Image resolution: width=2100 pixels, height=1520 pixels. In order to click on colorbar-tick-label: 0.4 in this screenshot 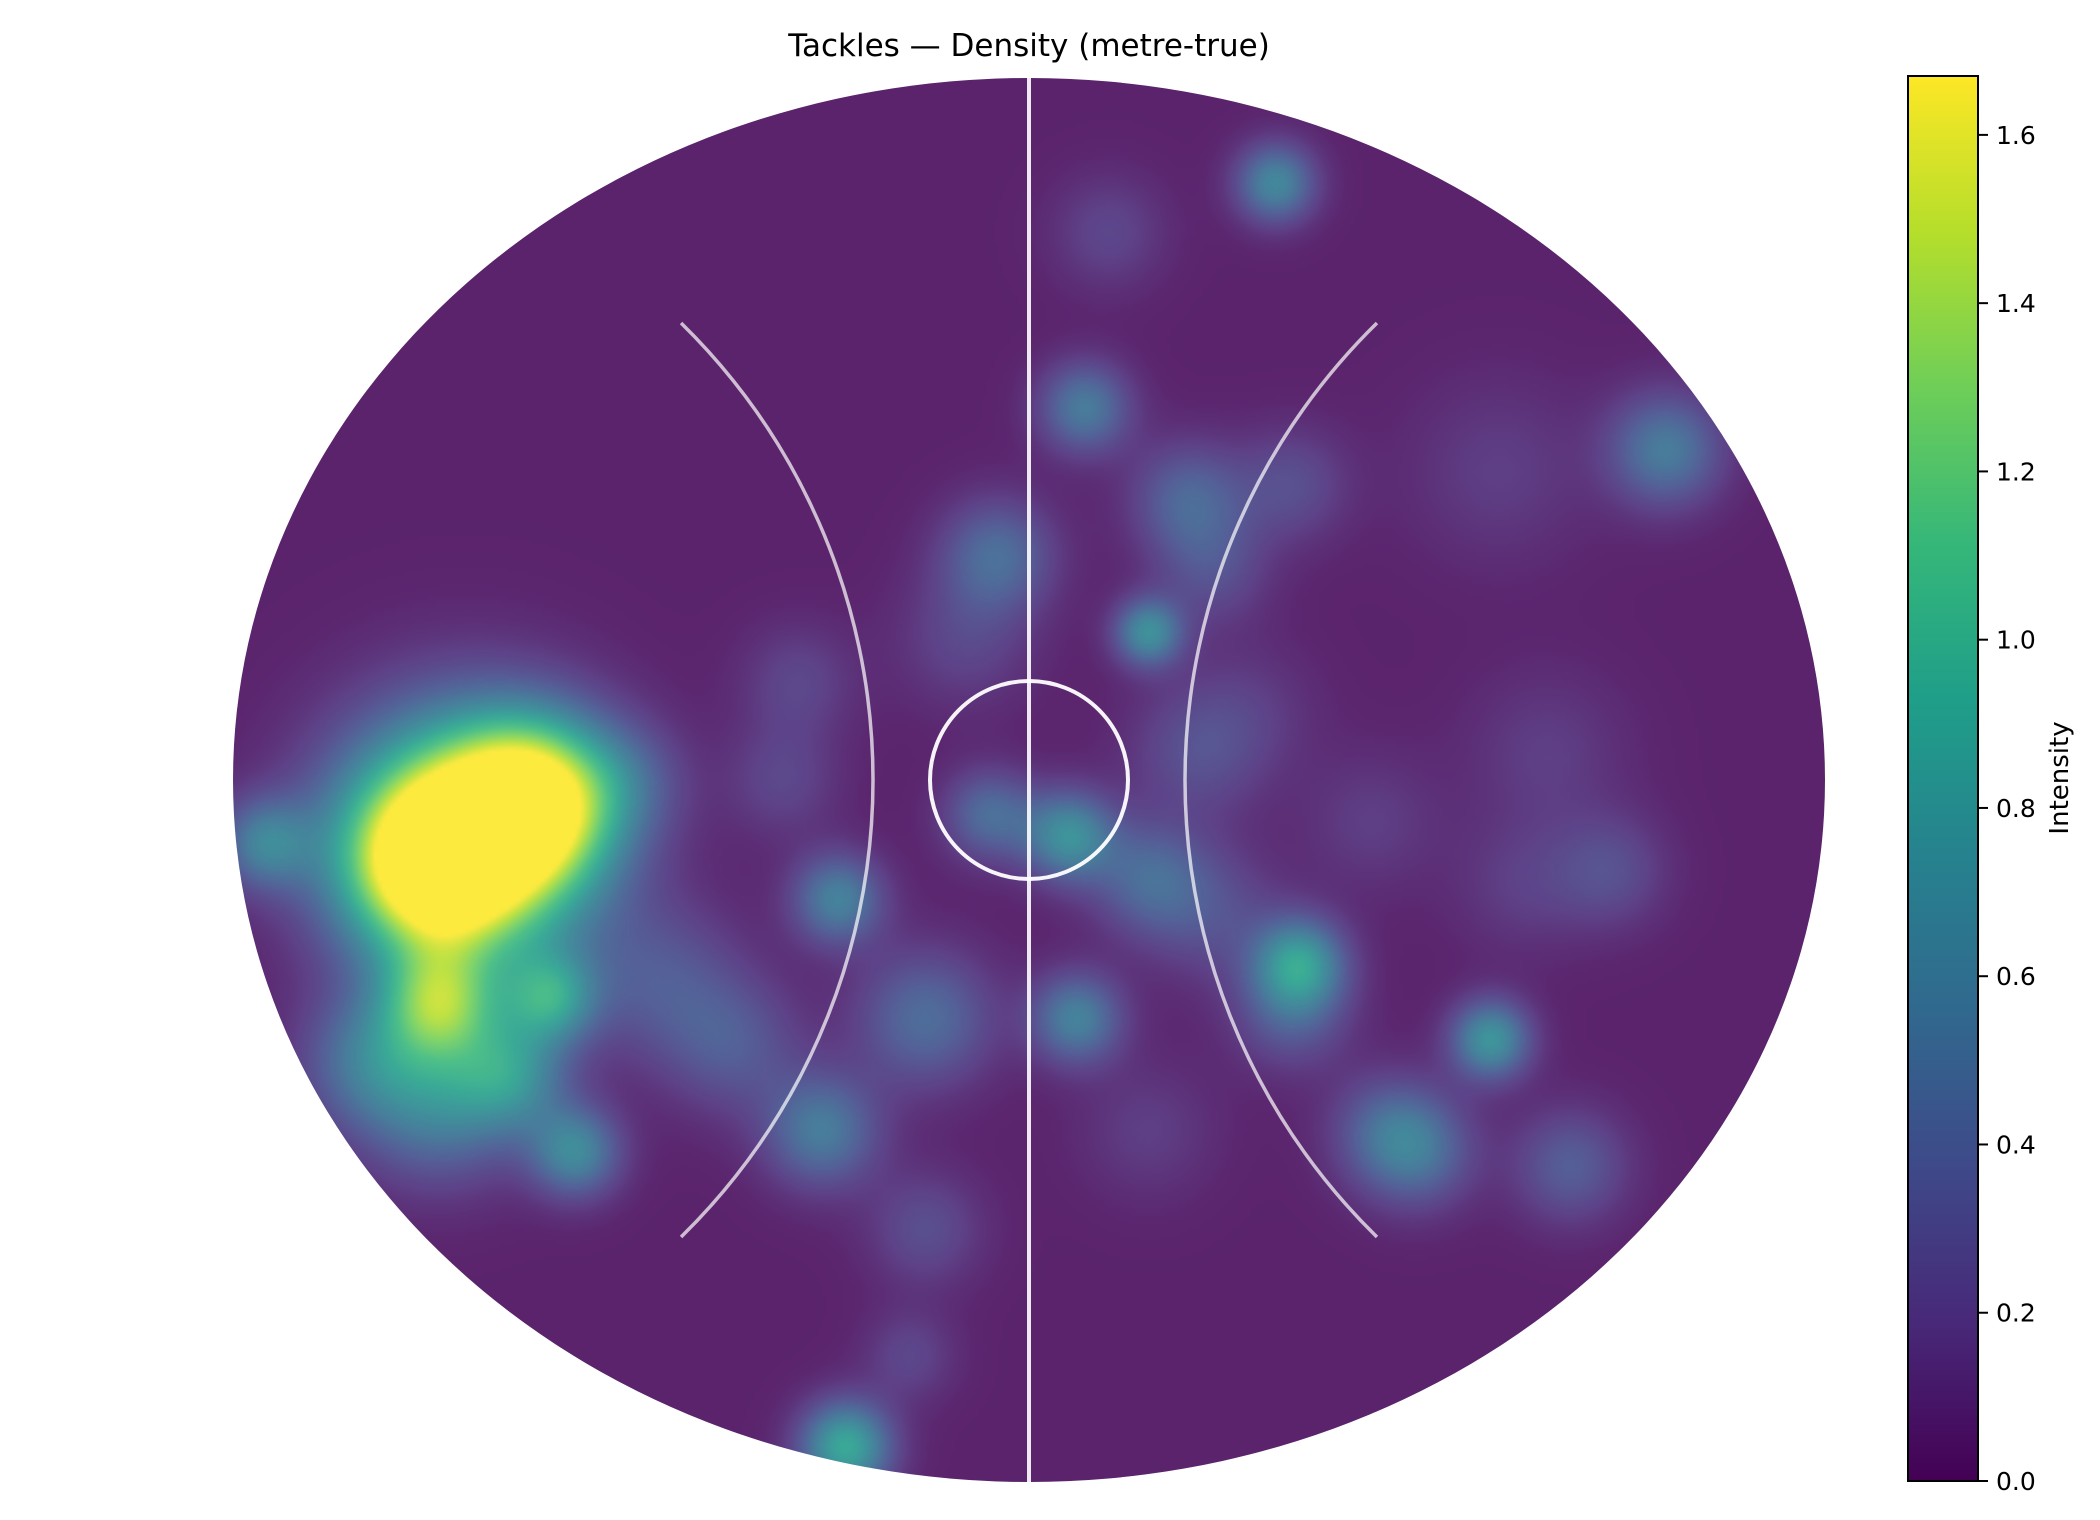, I will do `click(2016, 1144)`.